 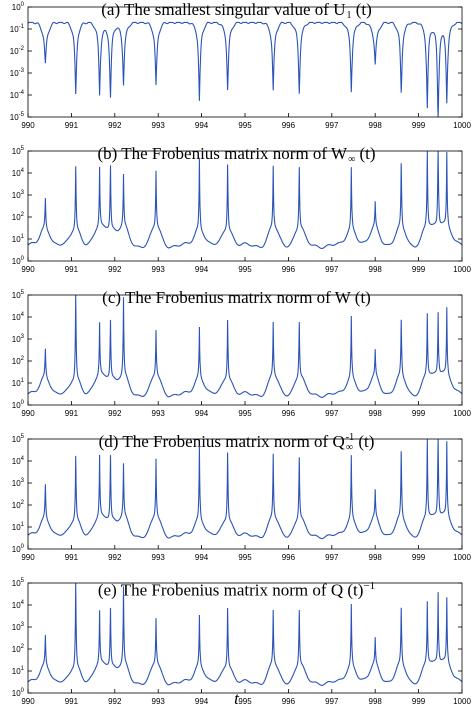 What do you see at coordinates (217, 9) in the screenshot?
I see `panel-title-text: (a) The smallest singular value of` at bounding box center [217, 9].